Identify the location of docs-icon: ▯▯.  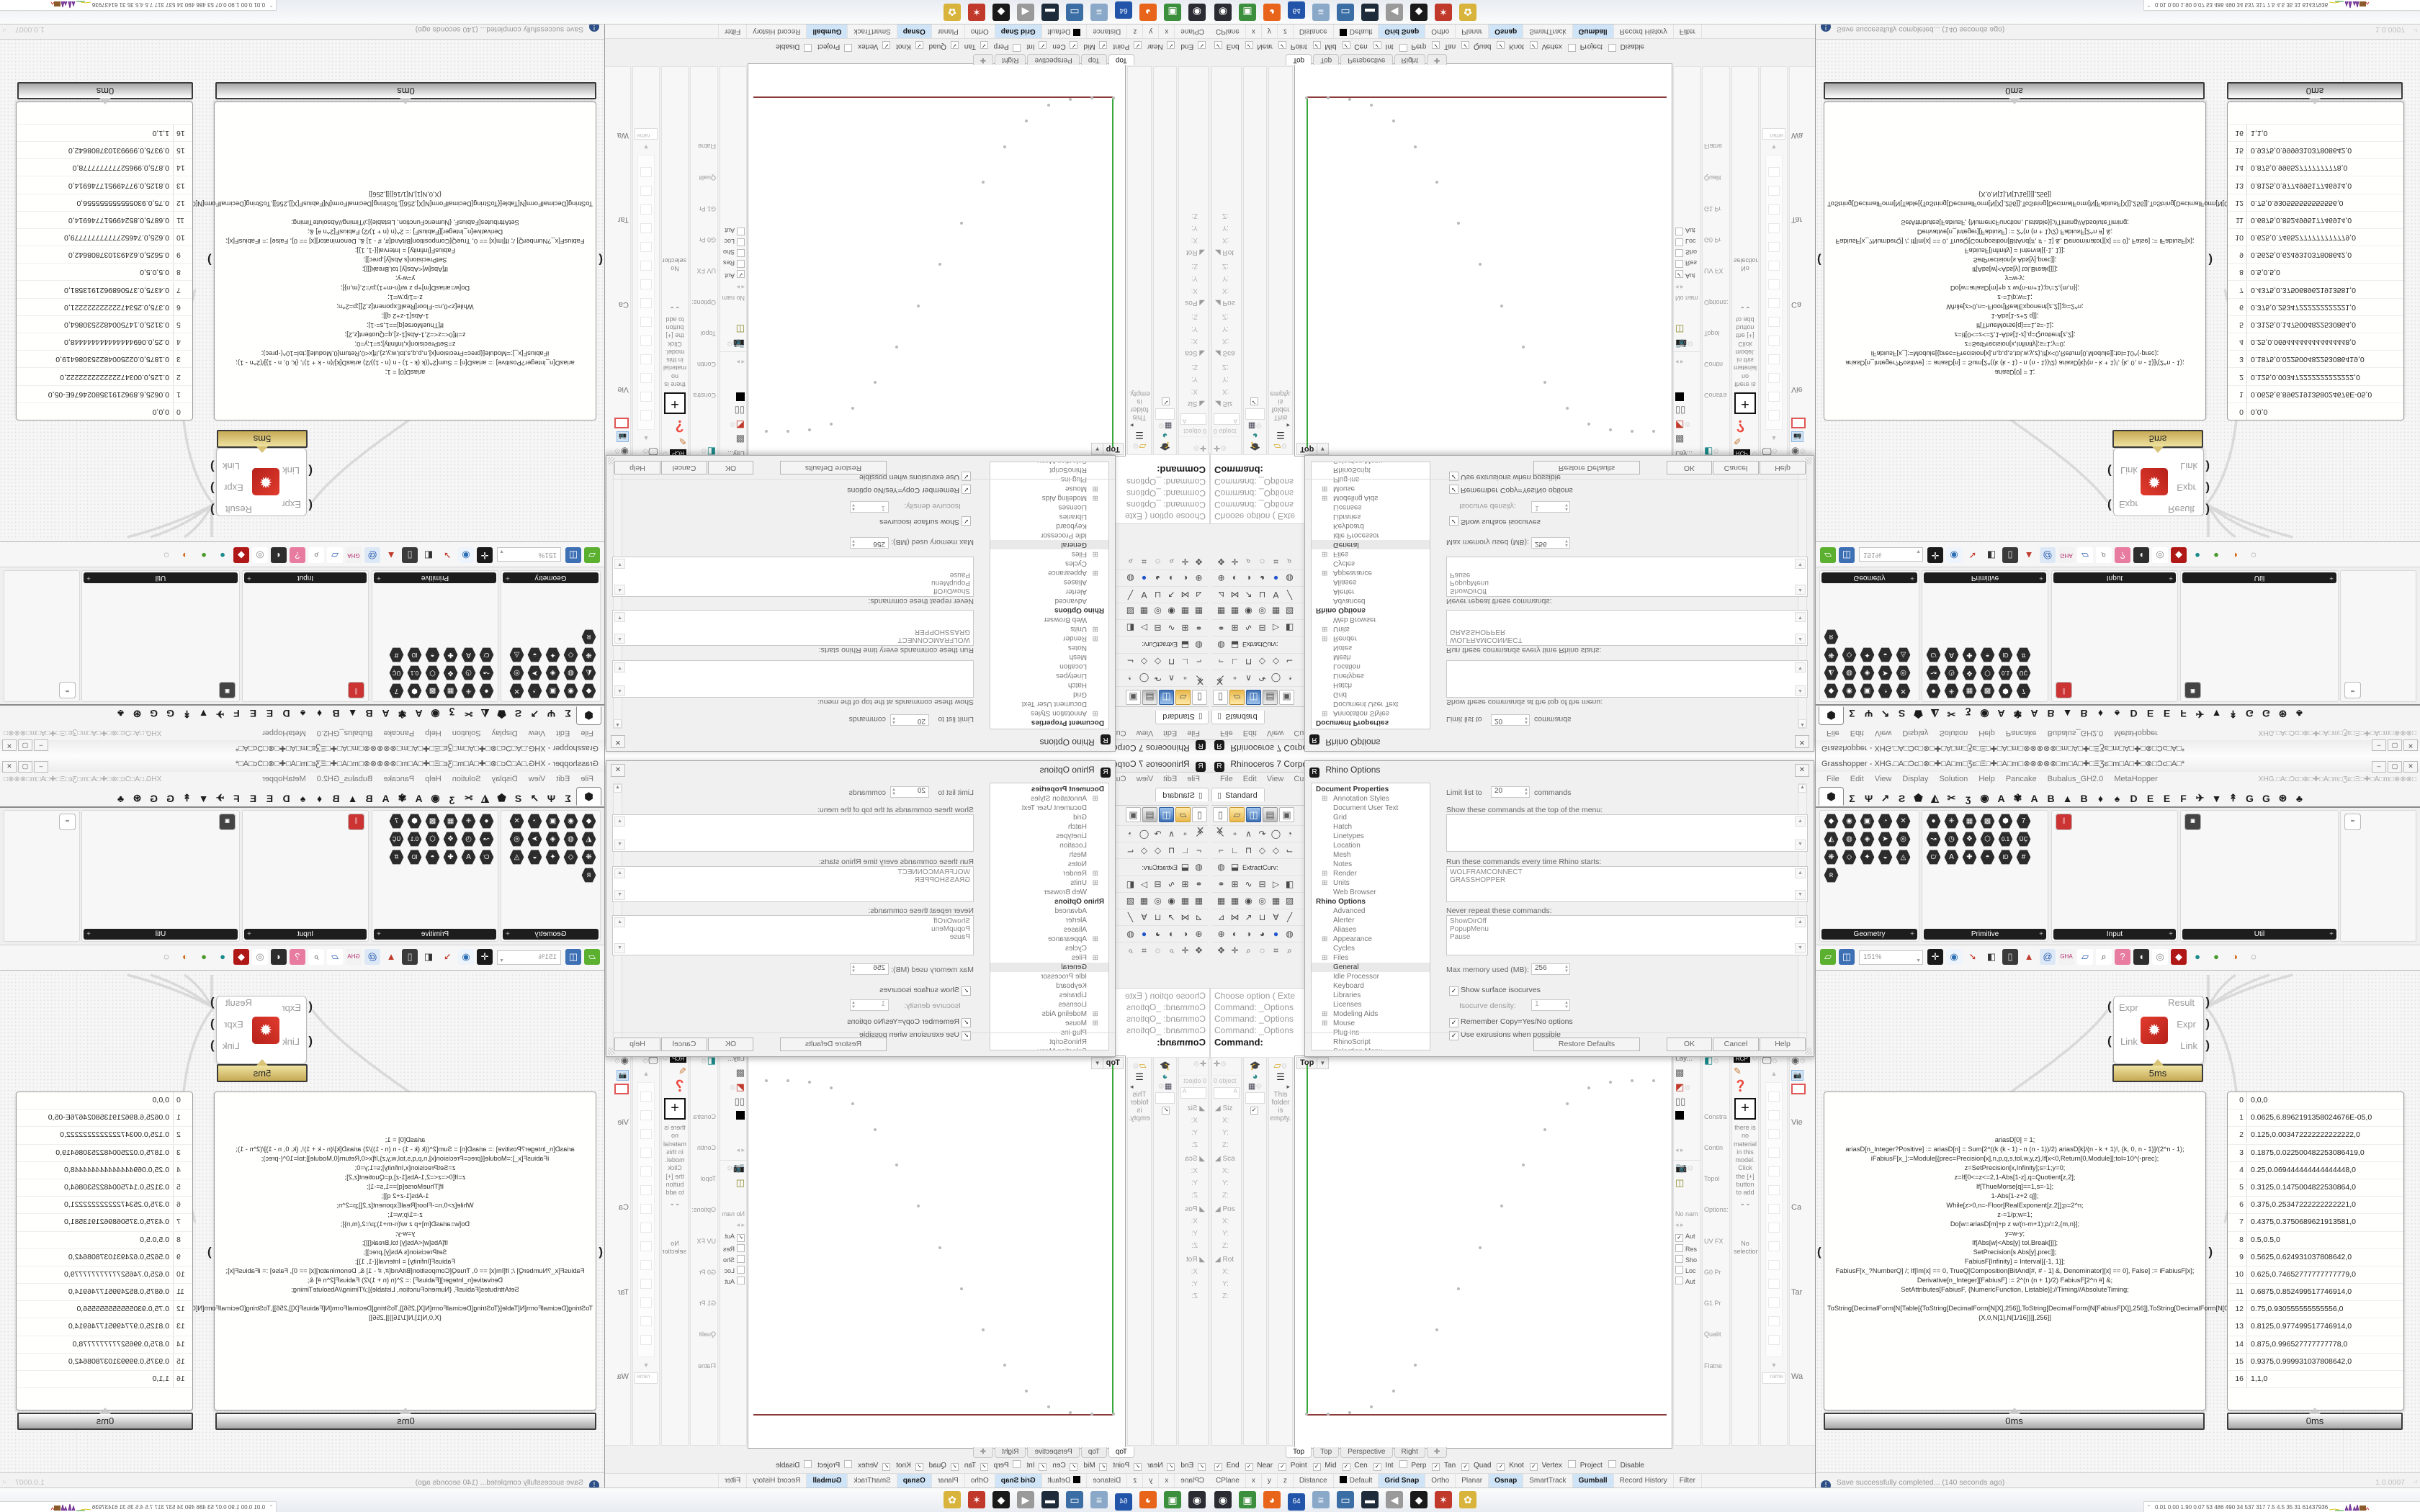
(1680, 1101).